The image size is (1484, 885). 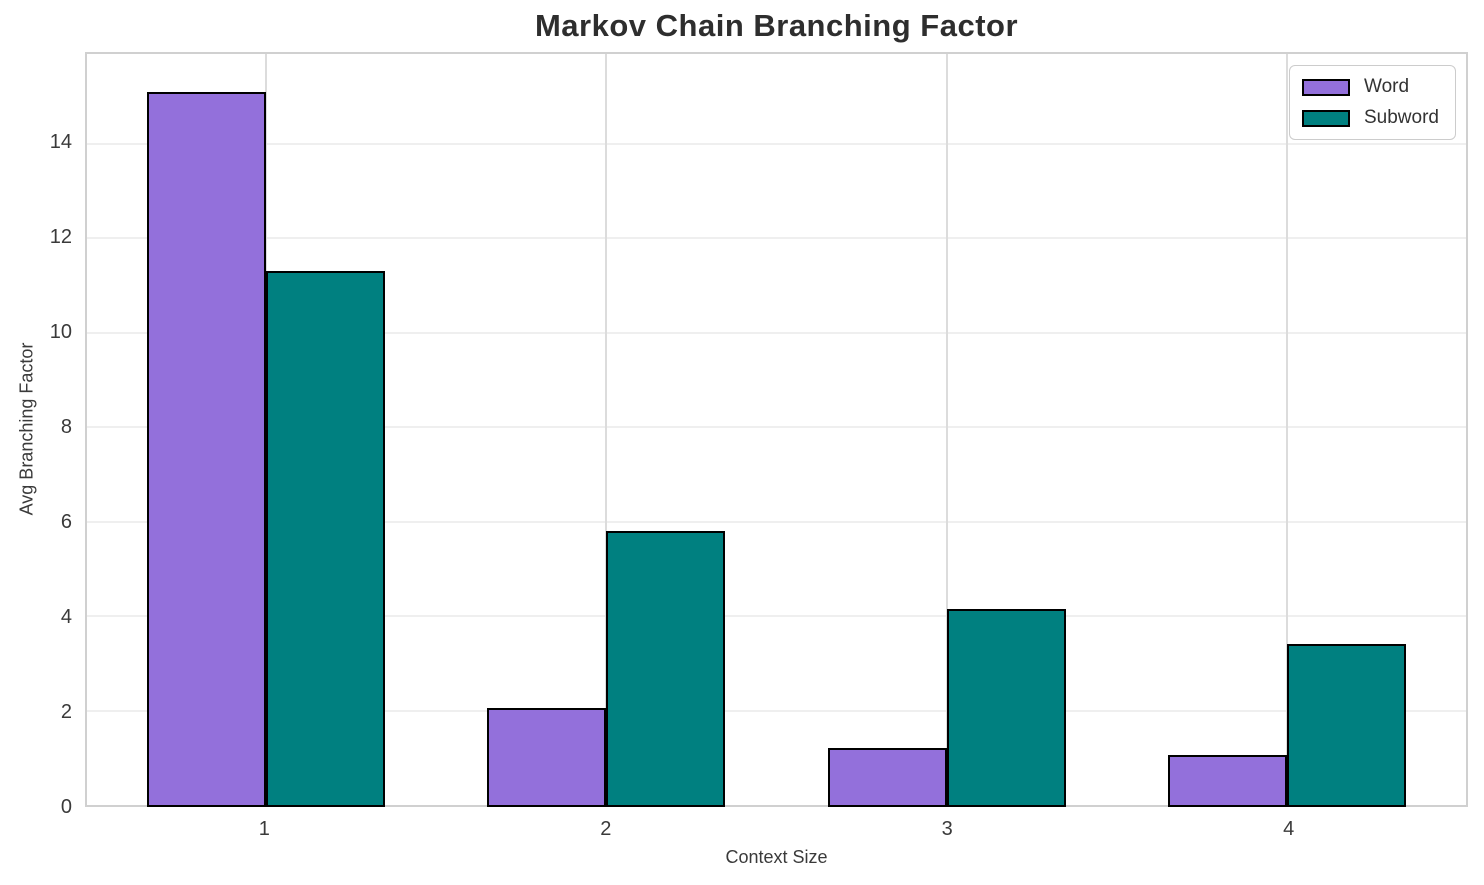 I want to click on legend-swatch-word, so click(x=1326, y=87).